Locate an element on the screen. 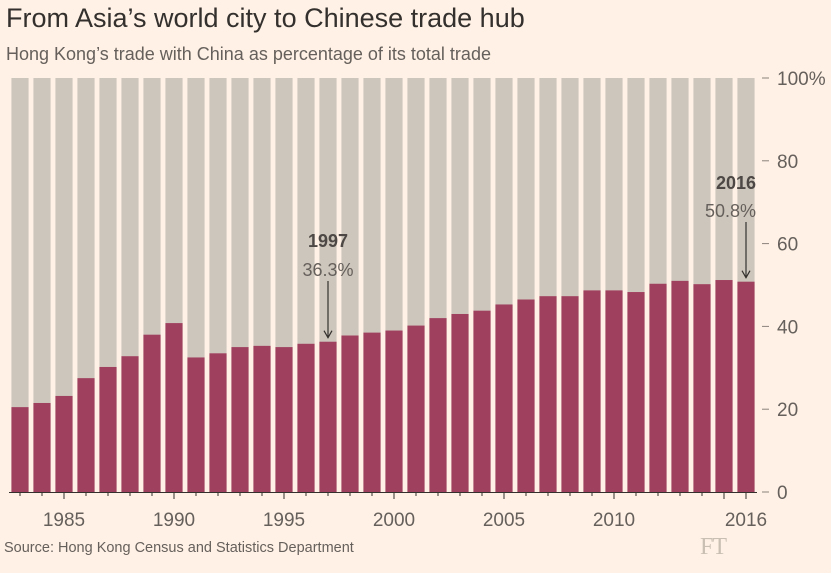  y-tick-label-40: 40 is located at coordinates (787, 327).